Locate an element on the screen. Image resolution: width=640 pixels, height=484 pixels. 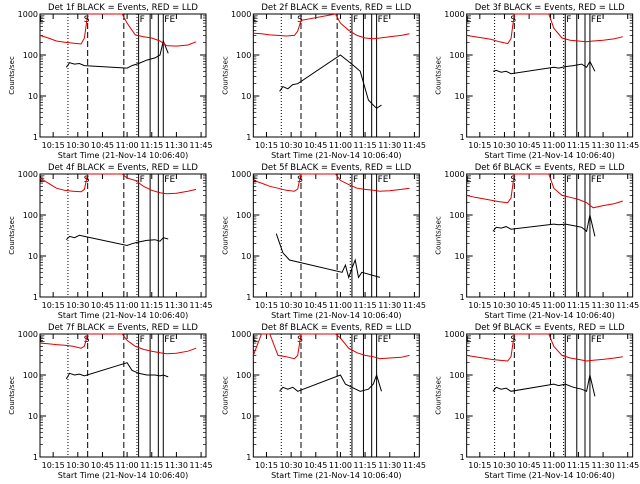
panel-title: Det 4f BLACK = Events, RED = LLD is located at coordinates (123, 168).